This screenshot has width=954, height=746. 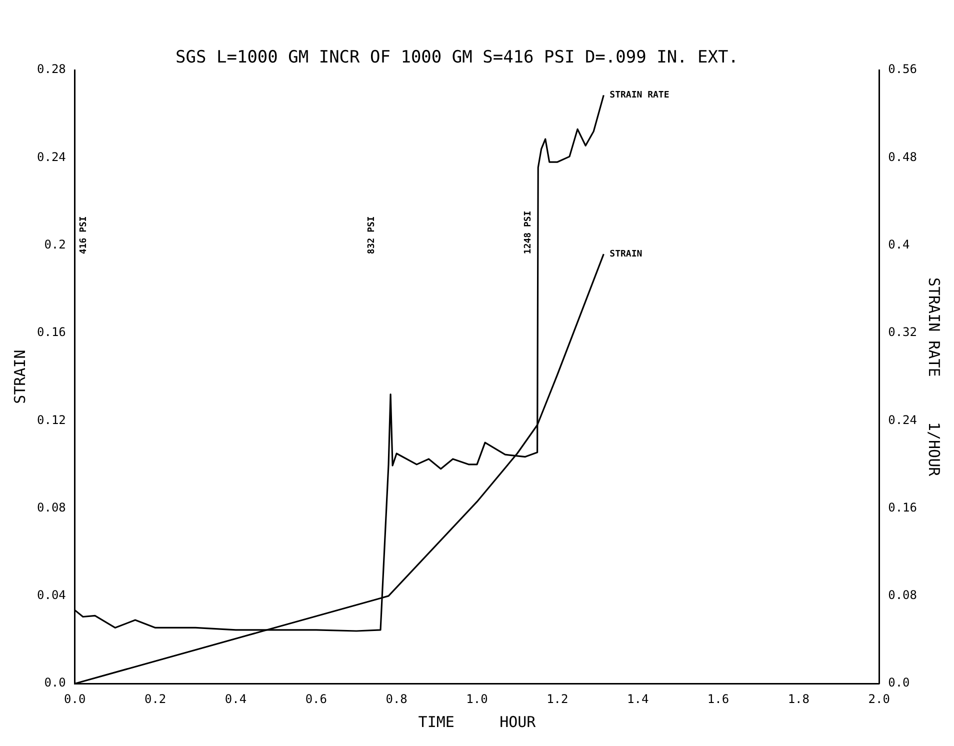 What do you see at coordinates (316, 699) in the screenshot?
I see `x-tick-label: 0.6` at bounding box center [316, 699].